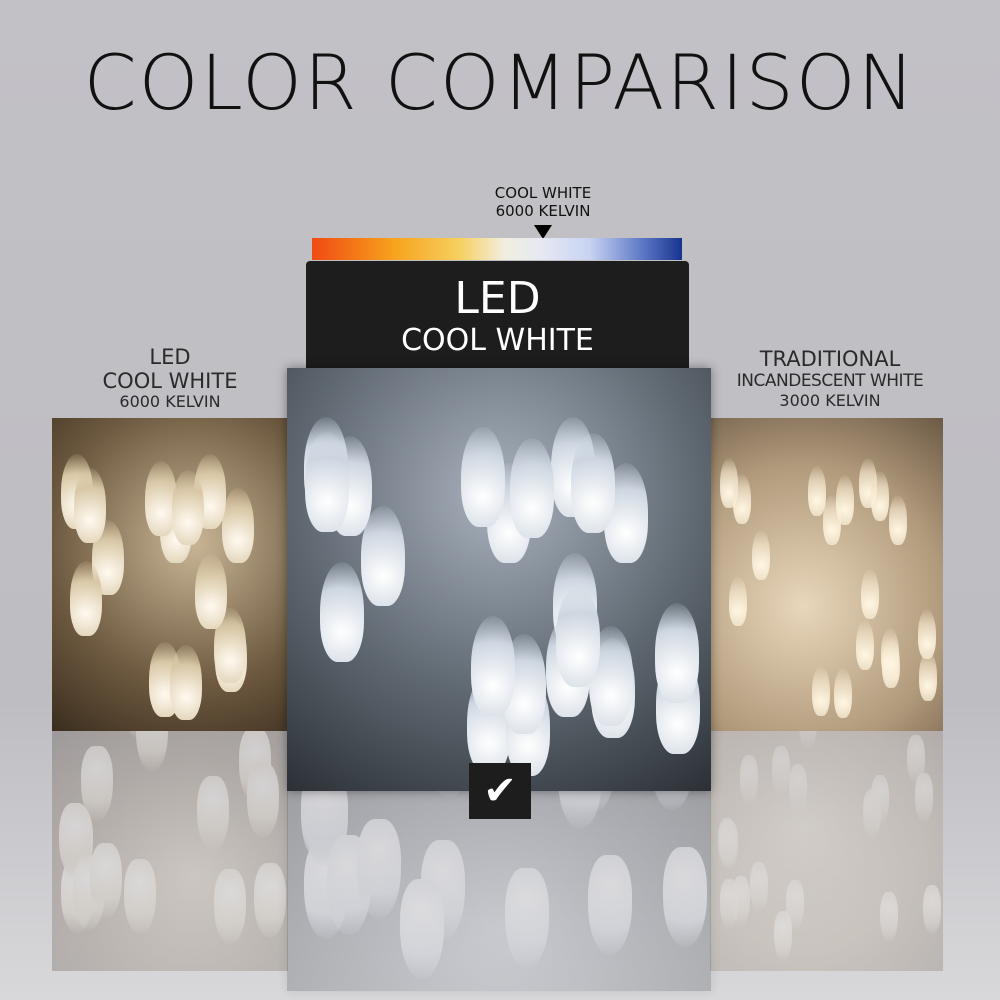 Image resolution: width=1000 pixels, height=1000 pixels. Describe the element at coordinates (826, 574) in the screenshot. I see `incandescent-photo` at that location.